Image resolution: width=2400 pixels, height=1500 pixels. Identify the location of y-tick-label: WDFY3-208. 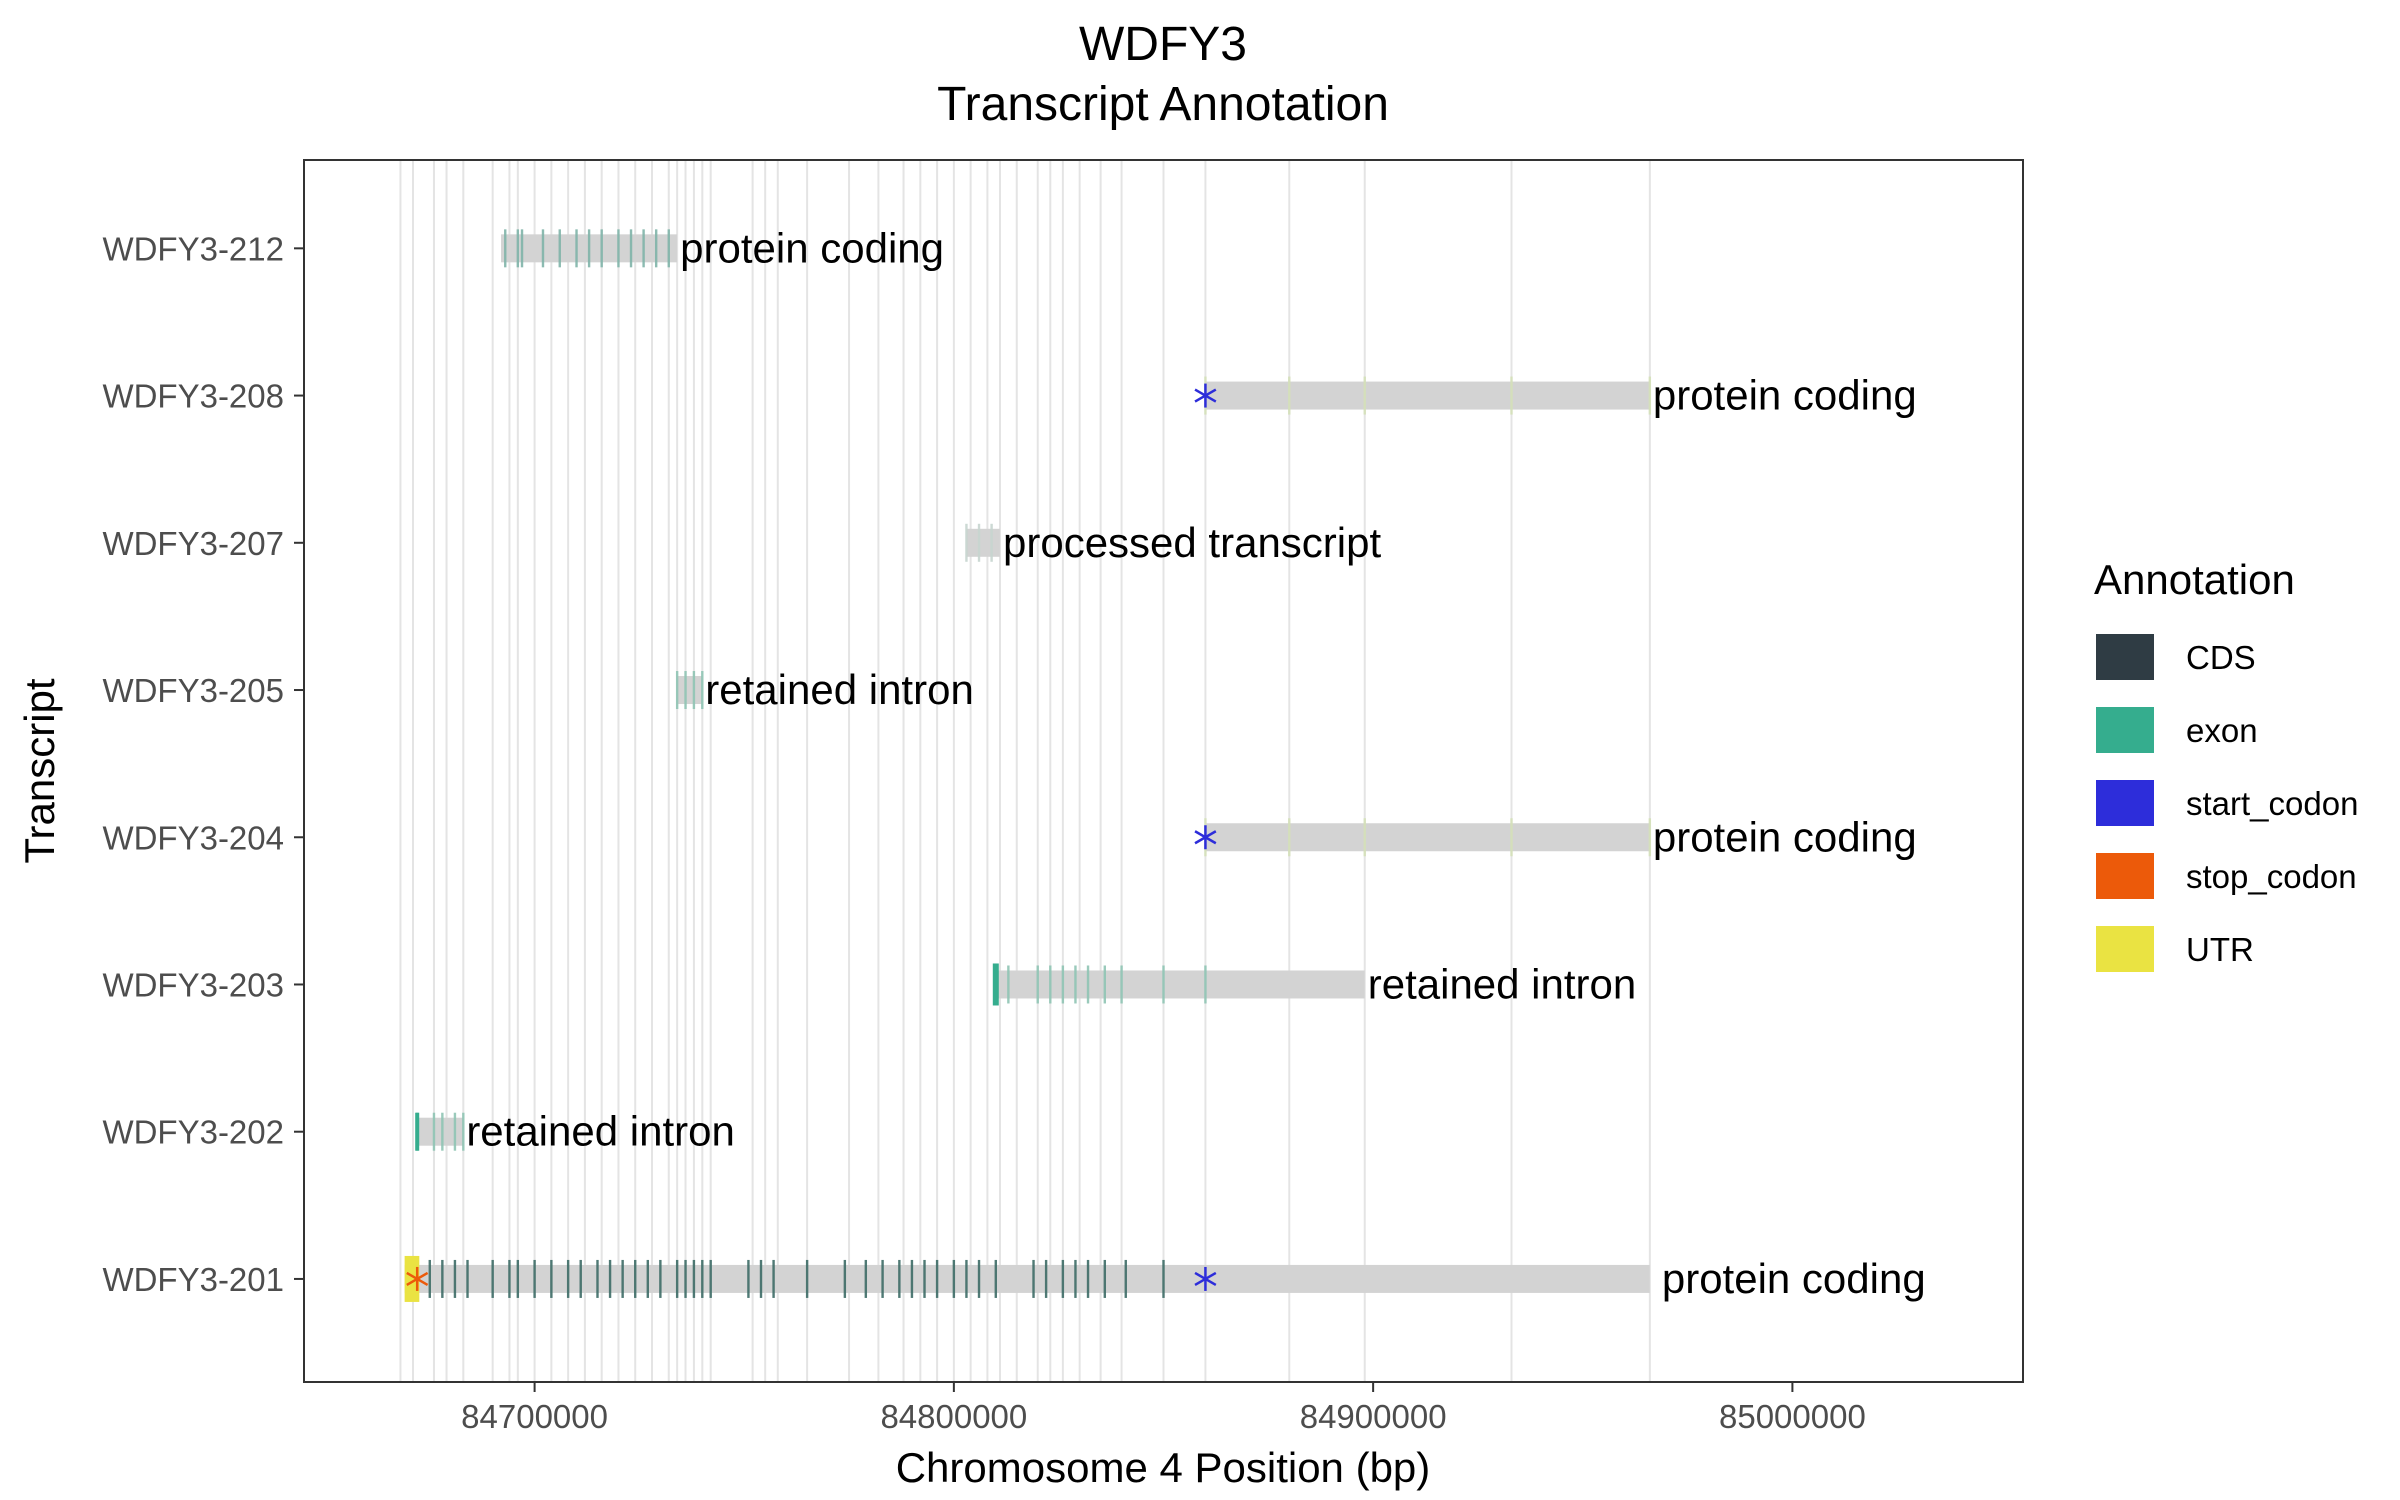
(193, 396).